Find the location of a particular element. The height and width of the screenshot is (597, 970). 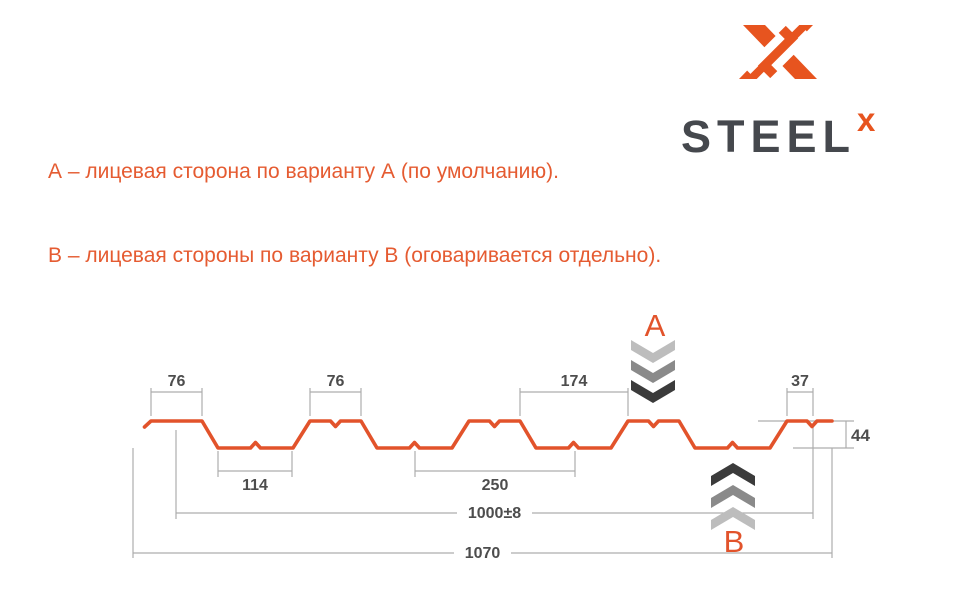

profile-outline is located at coordinates (488, 434).